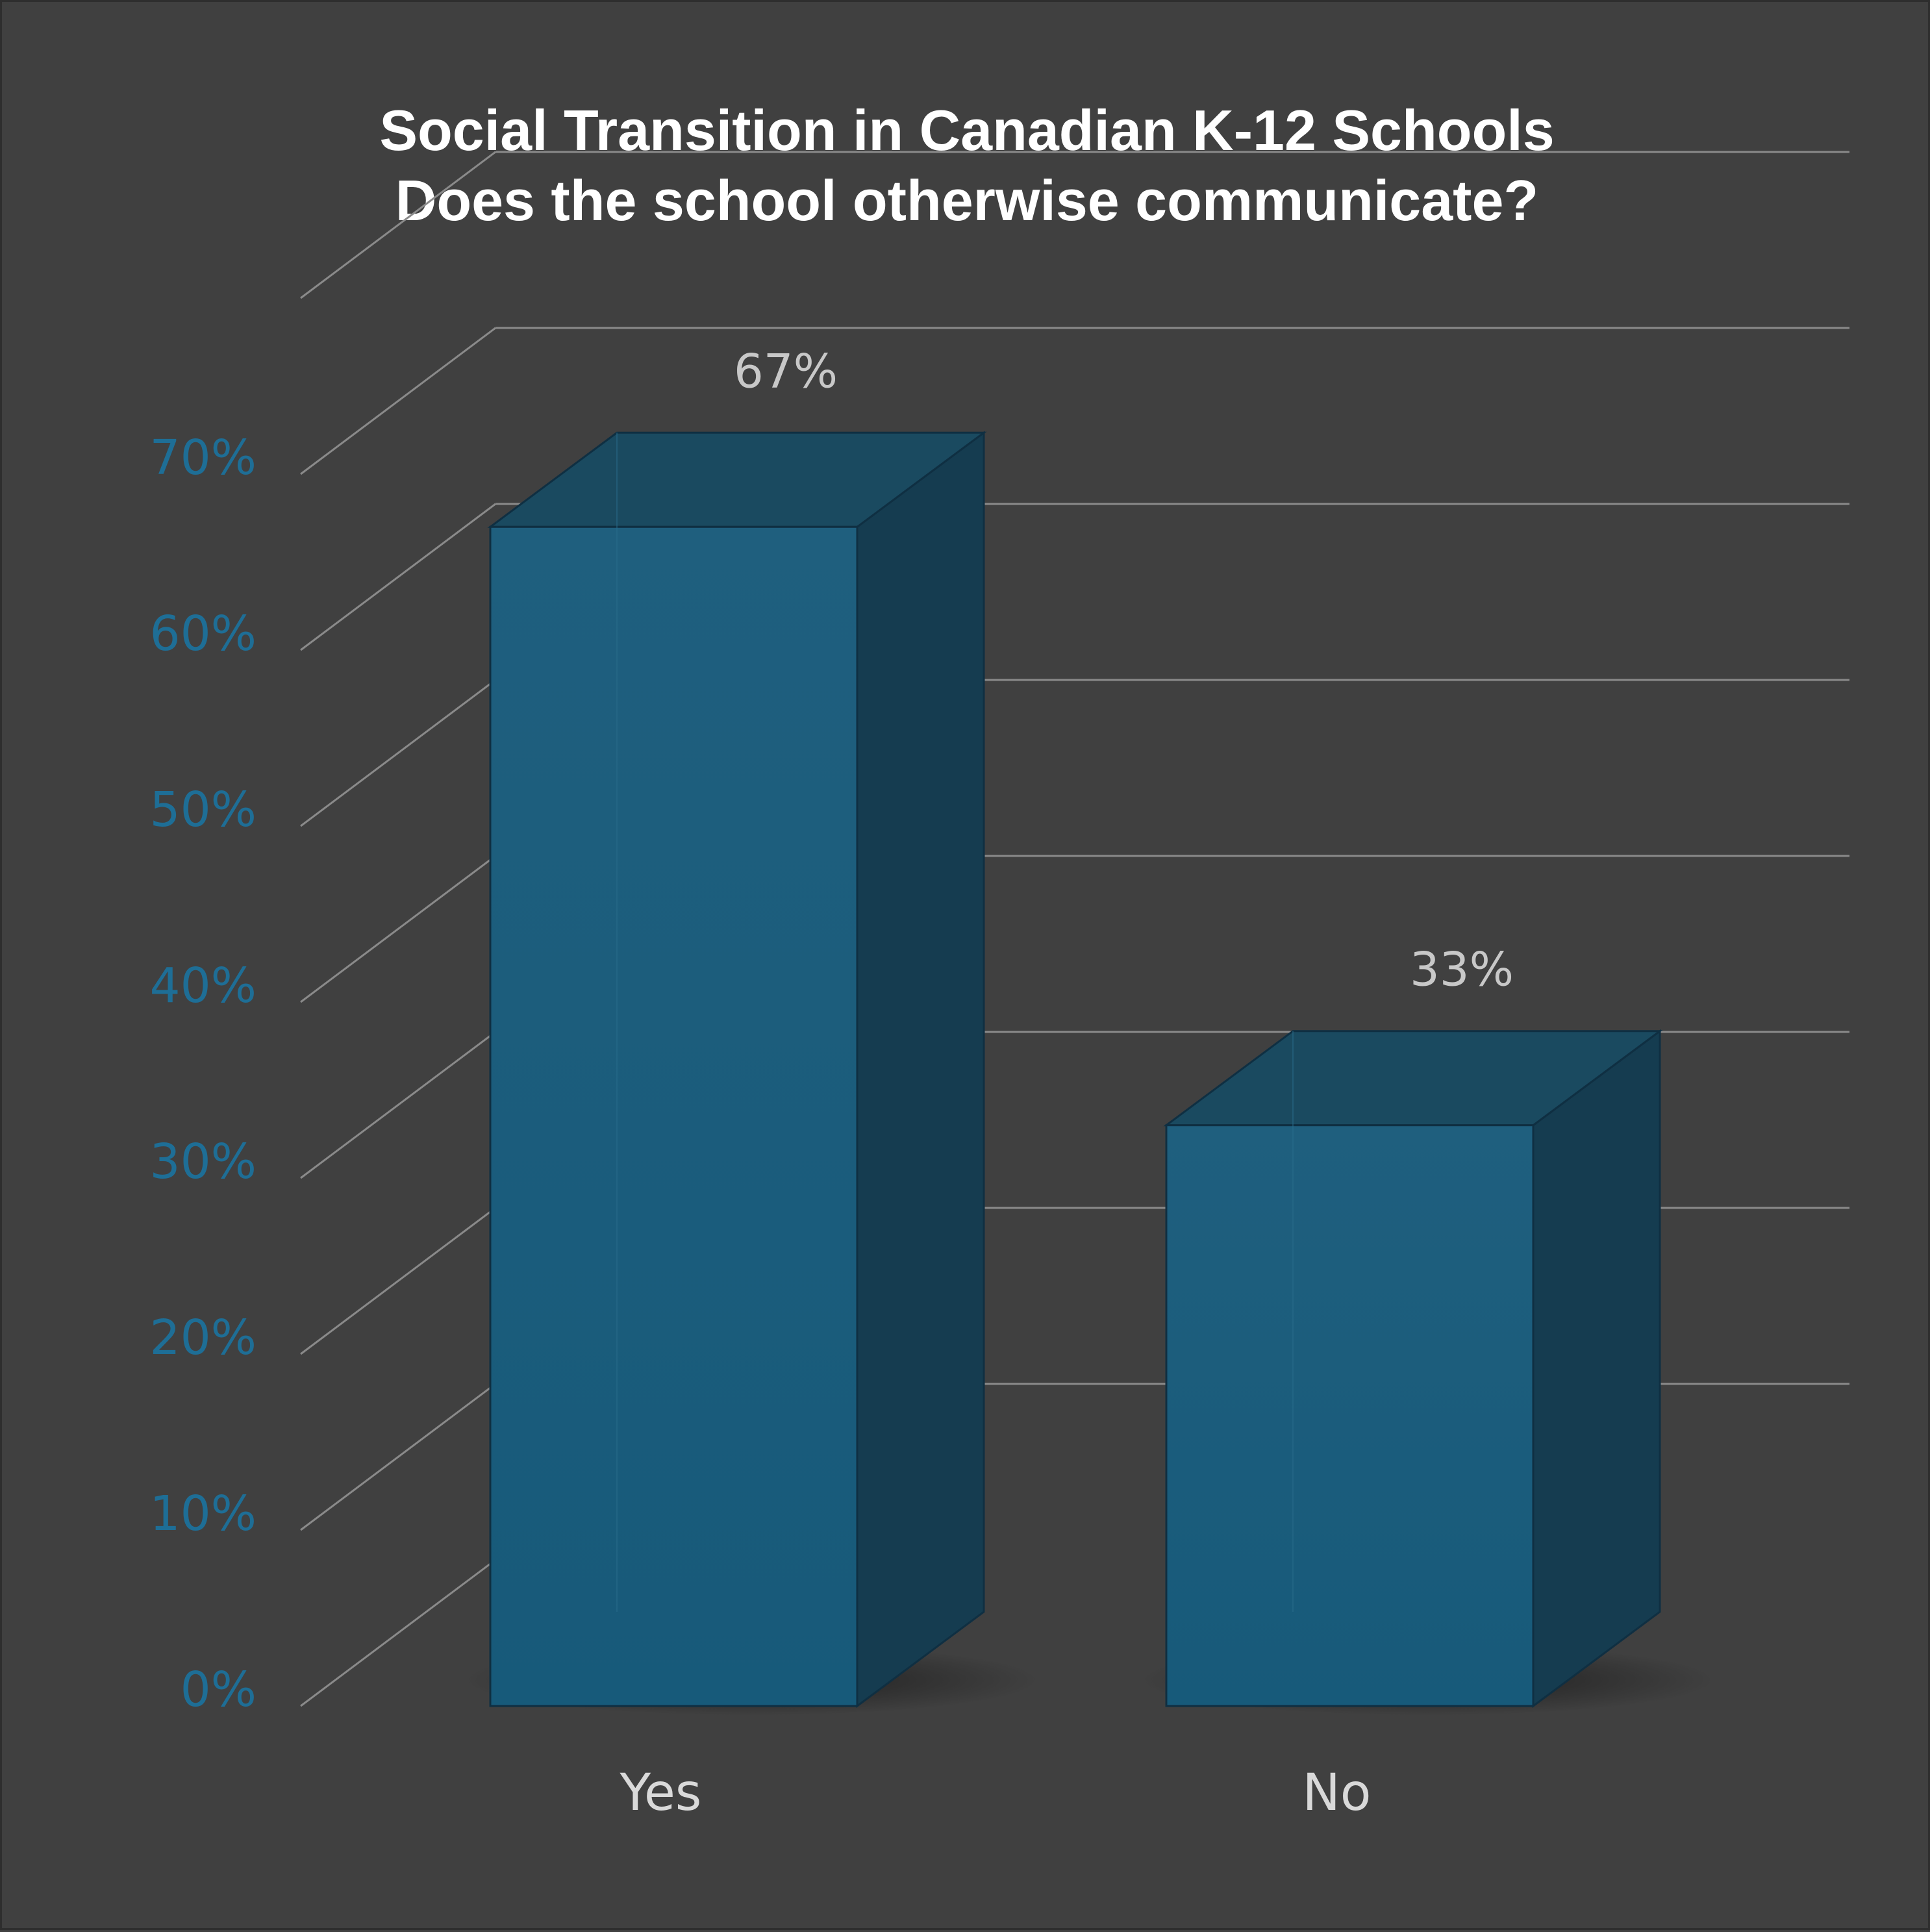 The height and width of the screenshot is (1932, 1930). Describe the element at coordinates (966, 200) in the screenshot. I see `chart-subtitle: Does the school otherwise communicate?` at that location.